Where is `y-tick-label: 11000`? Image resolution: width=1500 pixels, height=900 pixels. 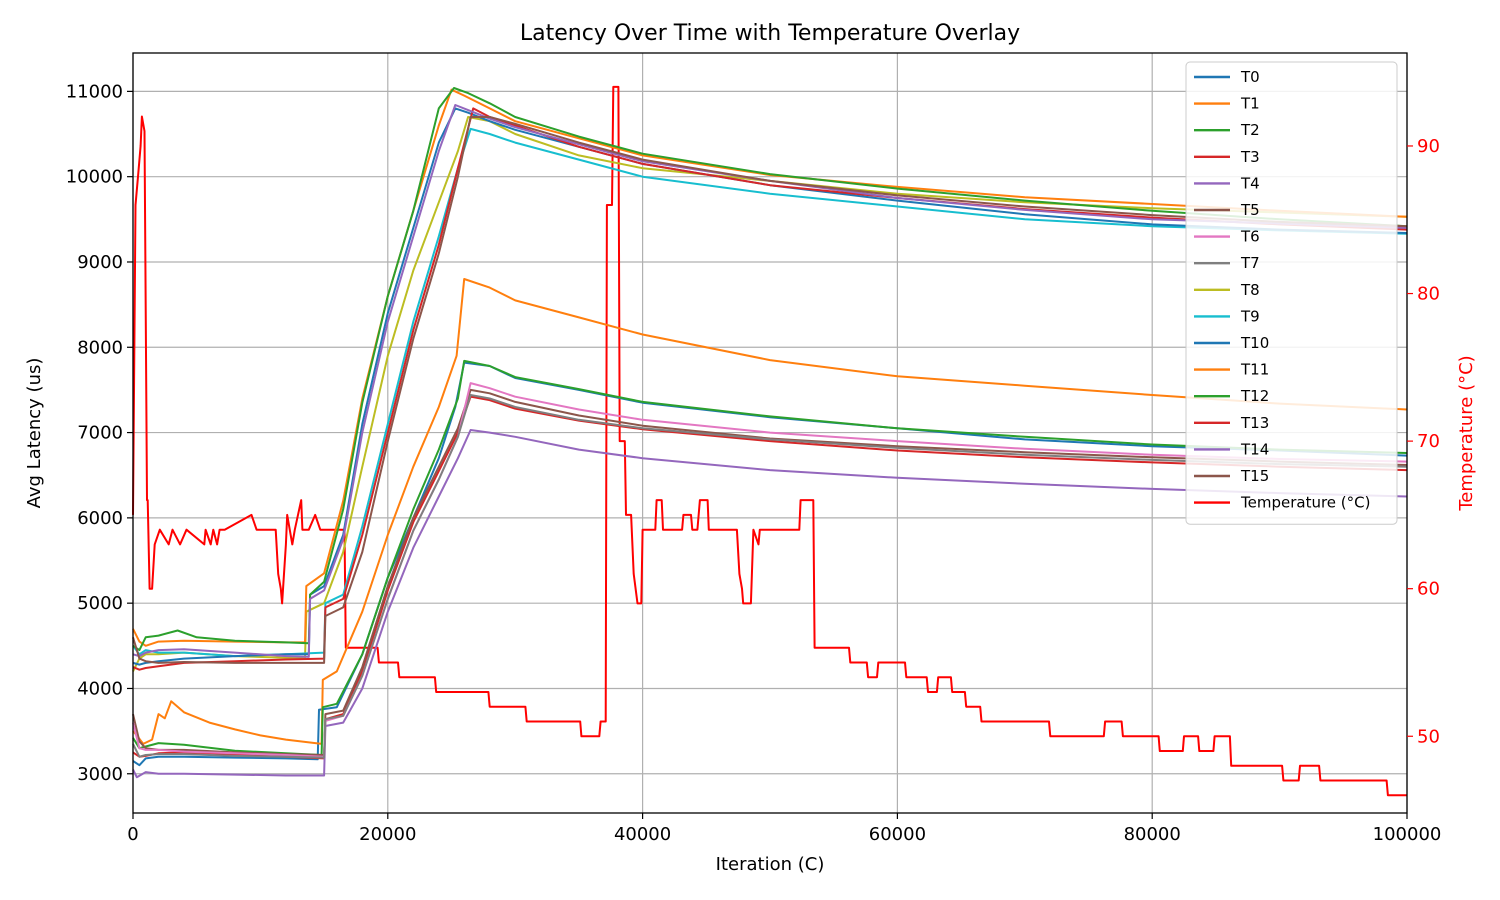
y-tick-label: 11000 is located at coordinates (94, 91).